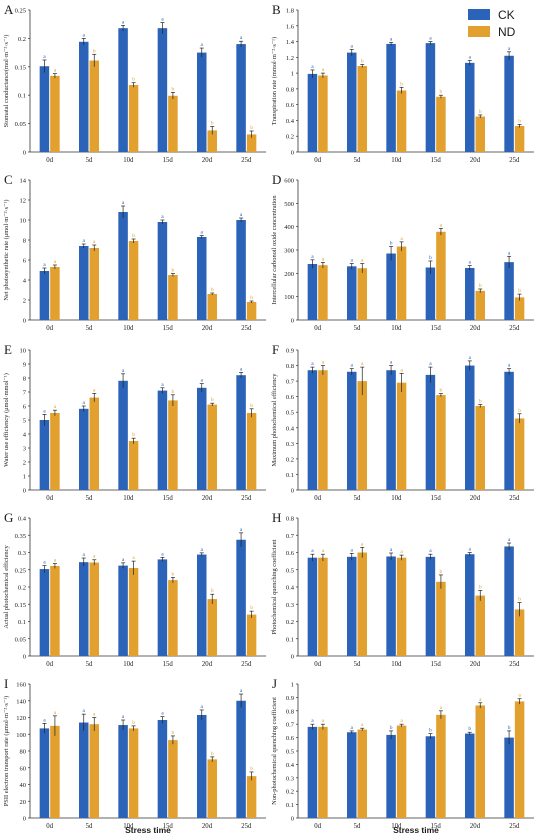 The height and width of the screenshot is (839, 550). I want to click on panel-letter-a: A, so click(9, 9).